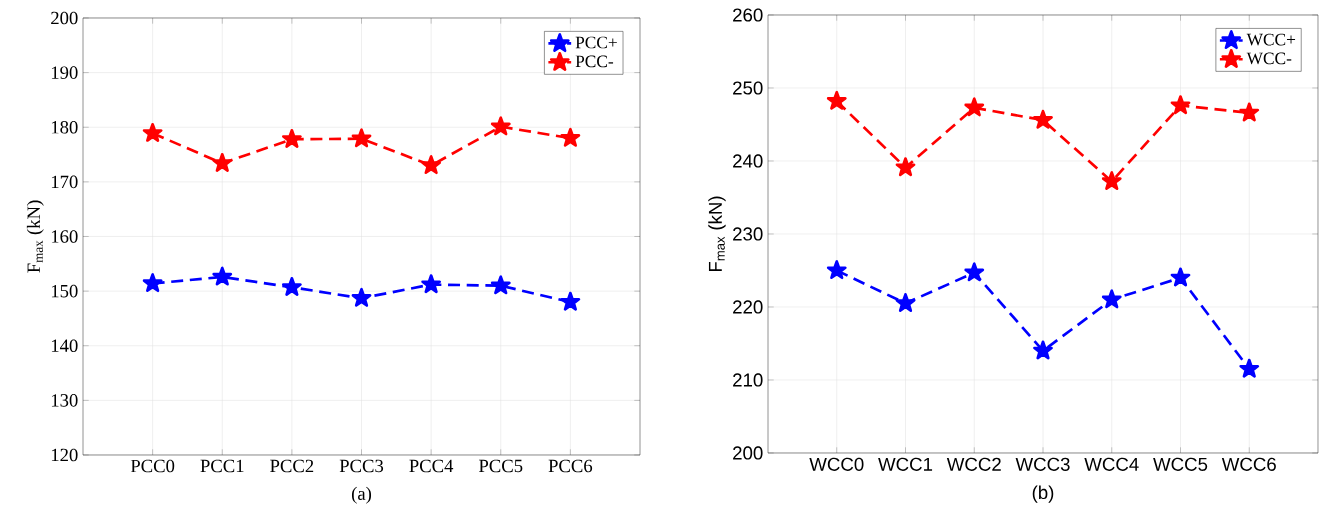 Image resolution: width=1322 pixels, height=527 pixels. Describe the element at coordinates (1271, 39) in the screenshot. I see `legend-label: WCC+` at that location.